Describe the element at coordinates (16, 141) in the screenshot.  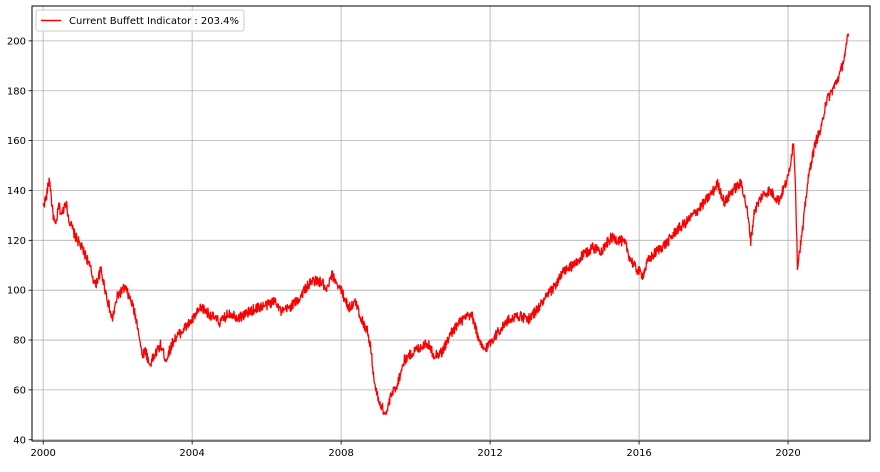
I see `y-tick-label: 160` at that location.